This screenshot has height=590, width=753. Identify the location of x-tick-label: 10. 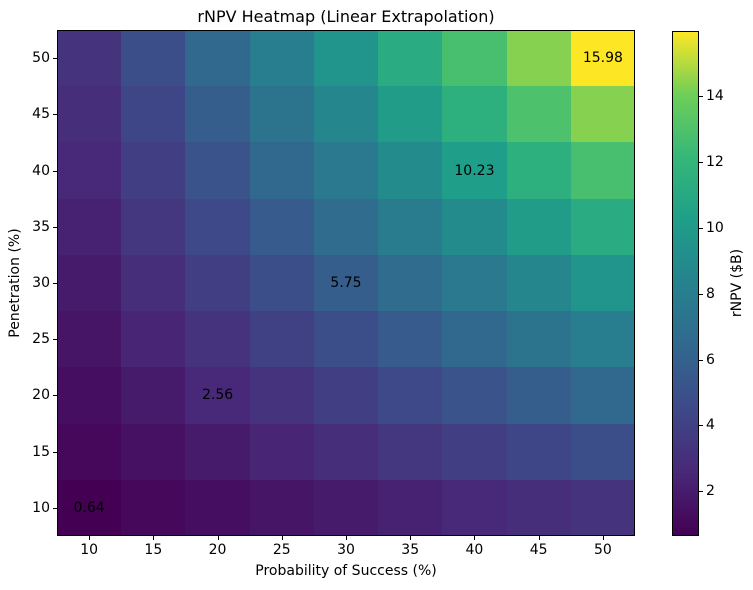
(89, 550).